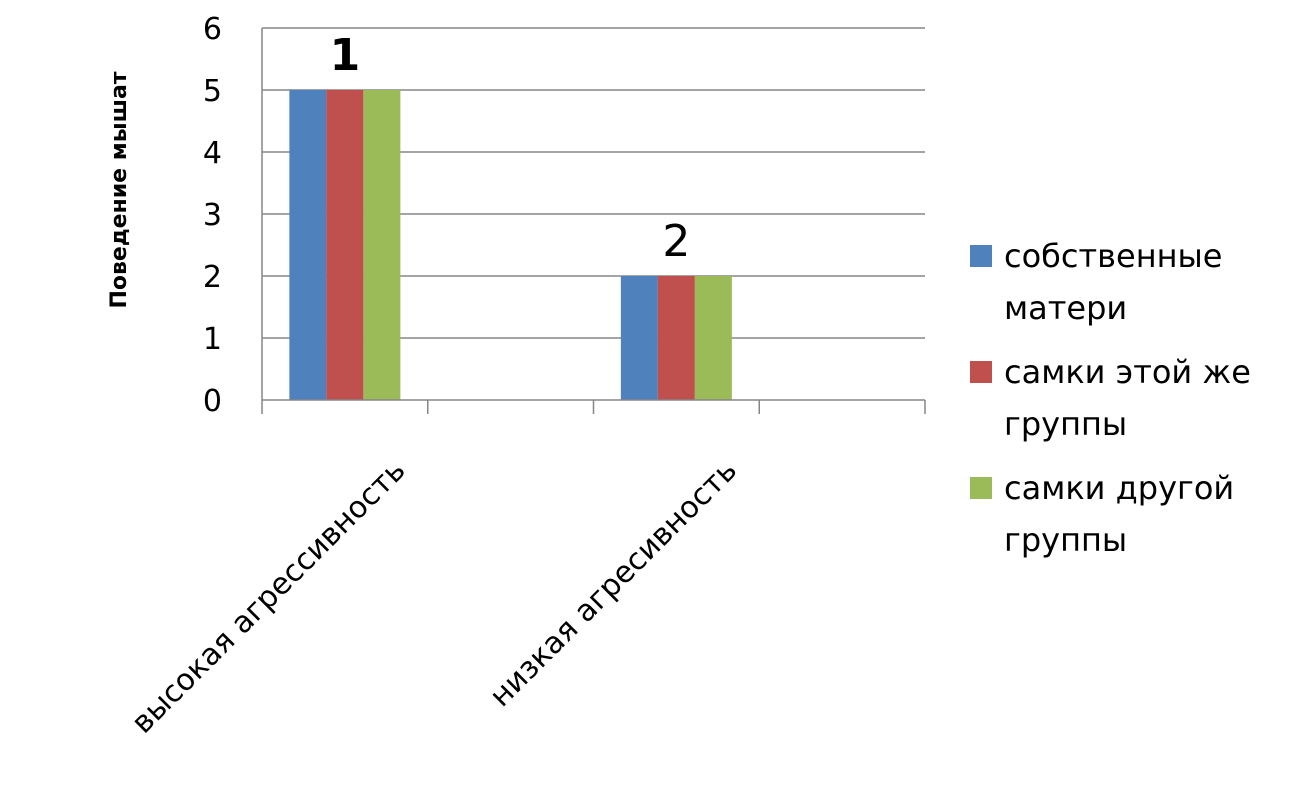  Describe the element at coordinates (212, 29) in the screenshot. I see `y-tick-label: 6` at that location.